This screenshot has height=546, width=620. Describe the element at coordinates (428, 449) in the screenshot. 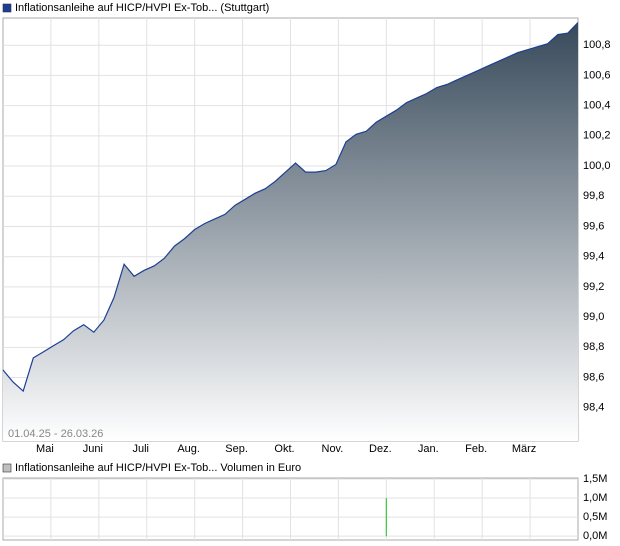

I see `x-tick-label: Jan.` at that location.